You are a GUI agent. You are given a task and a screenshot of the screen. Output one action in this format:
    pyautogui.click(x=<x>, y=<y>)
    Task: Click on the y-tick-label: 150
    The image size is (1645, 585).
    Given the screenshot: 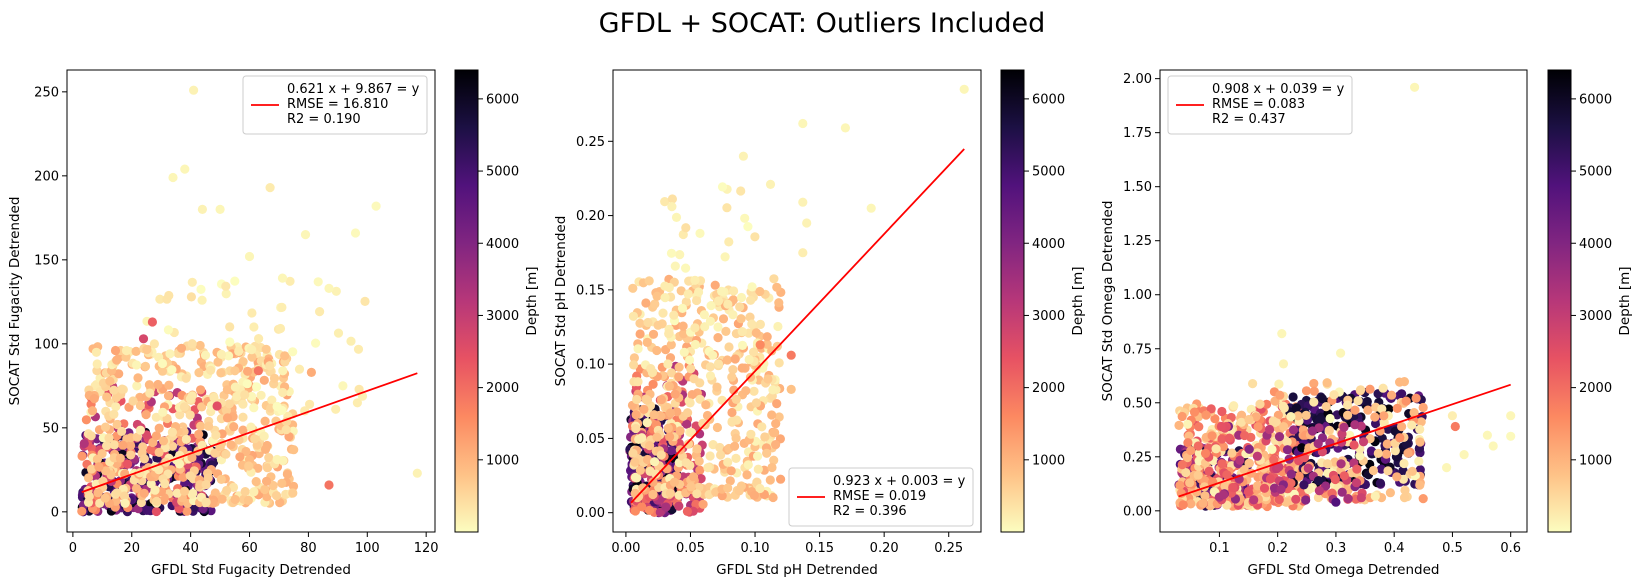 What is the action you would take?
    pyautogui.click(x=46, y=260)
    